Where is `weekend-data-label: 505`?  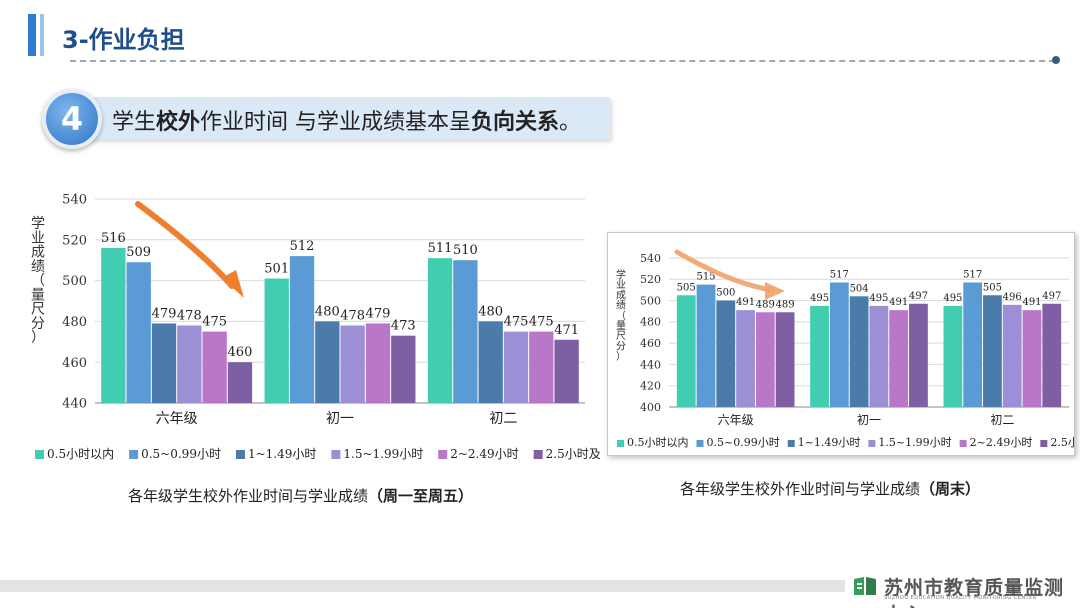
weekend-data-label: 505 is located at coordinates (686, 287).